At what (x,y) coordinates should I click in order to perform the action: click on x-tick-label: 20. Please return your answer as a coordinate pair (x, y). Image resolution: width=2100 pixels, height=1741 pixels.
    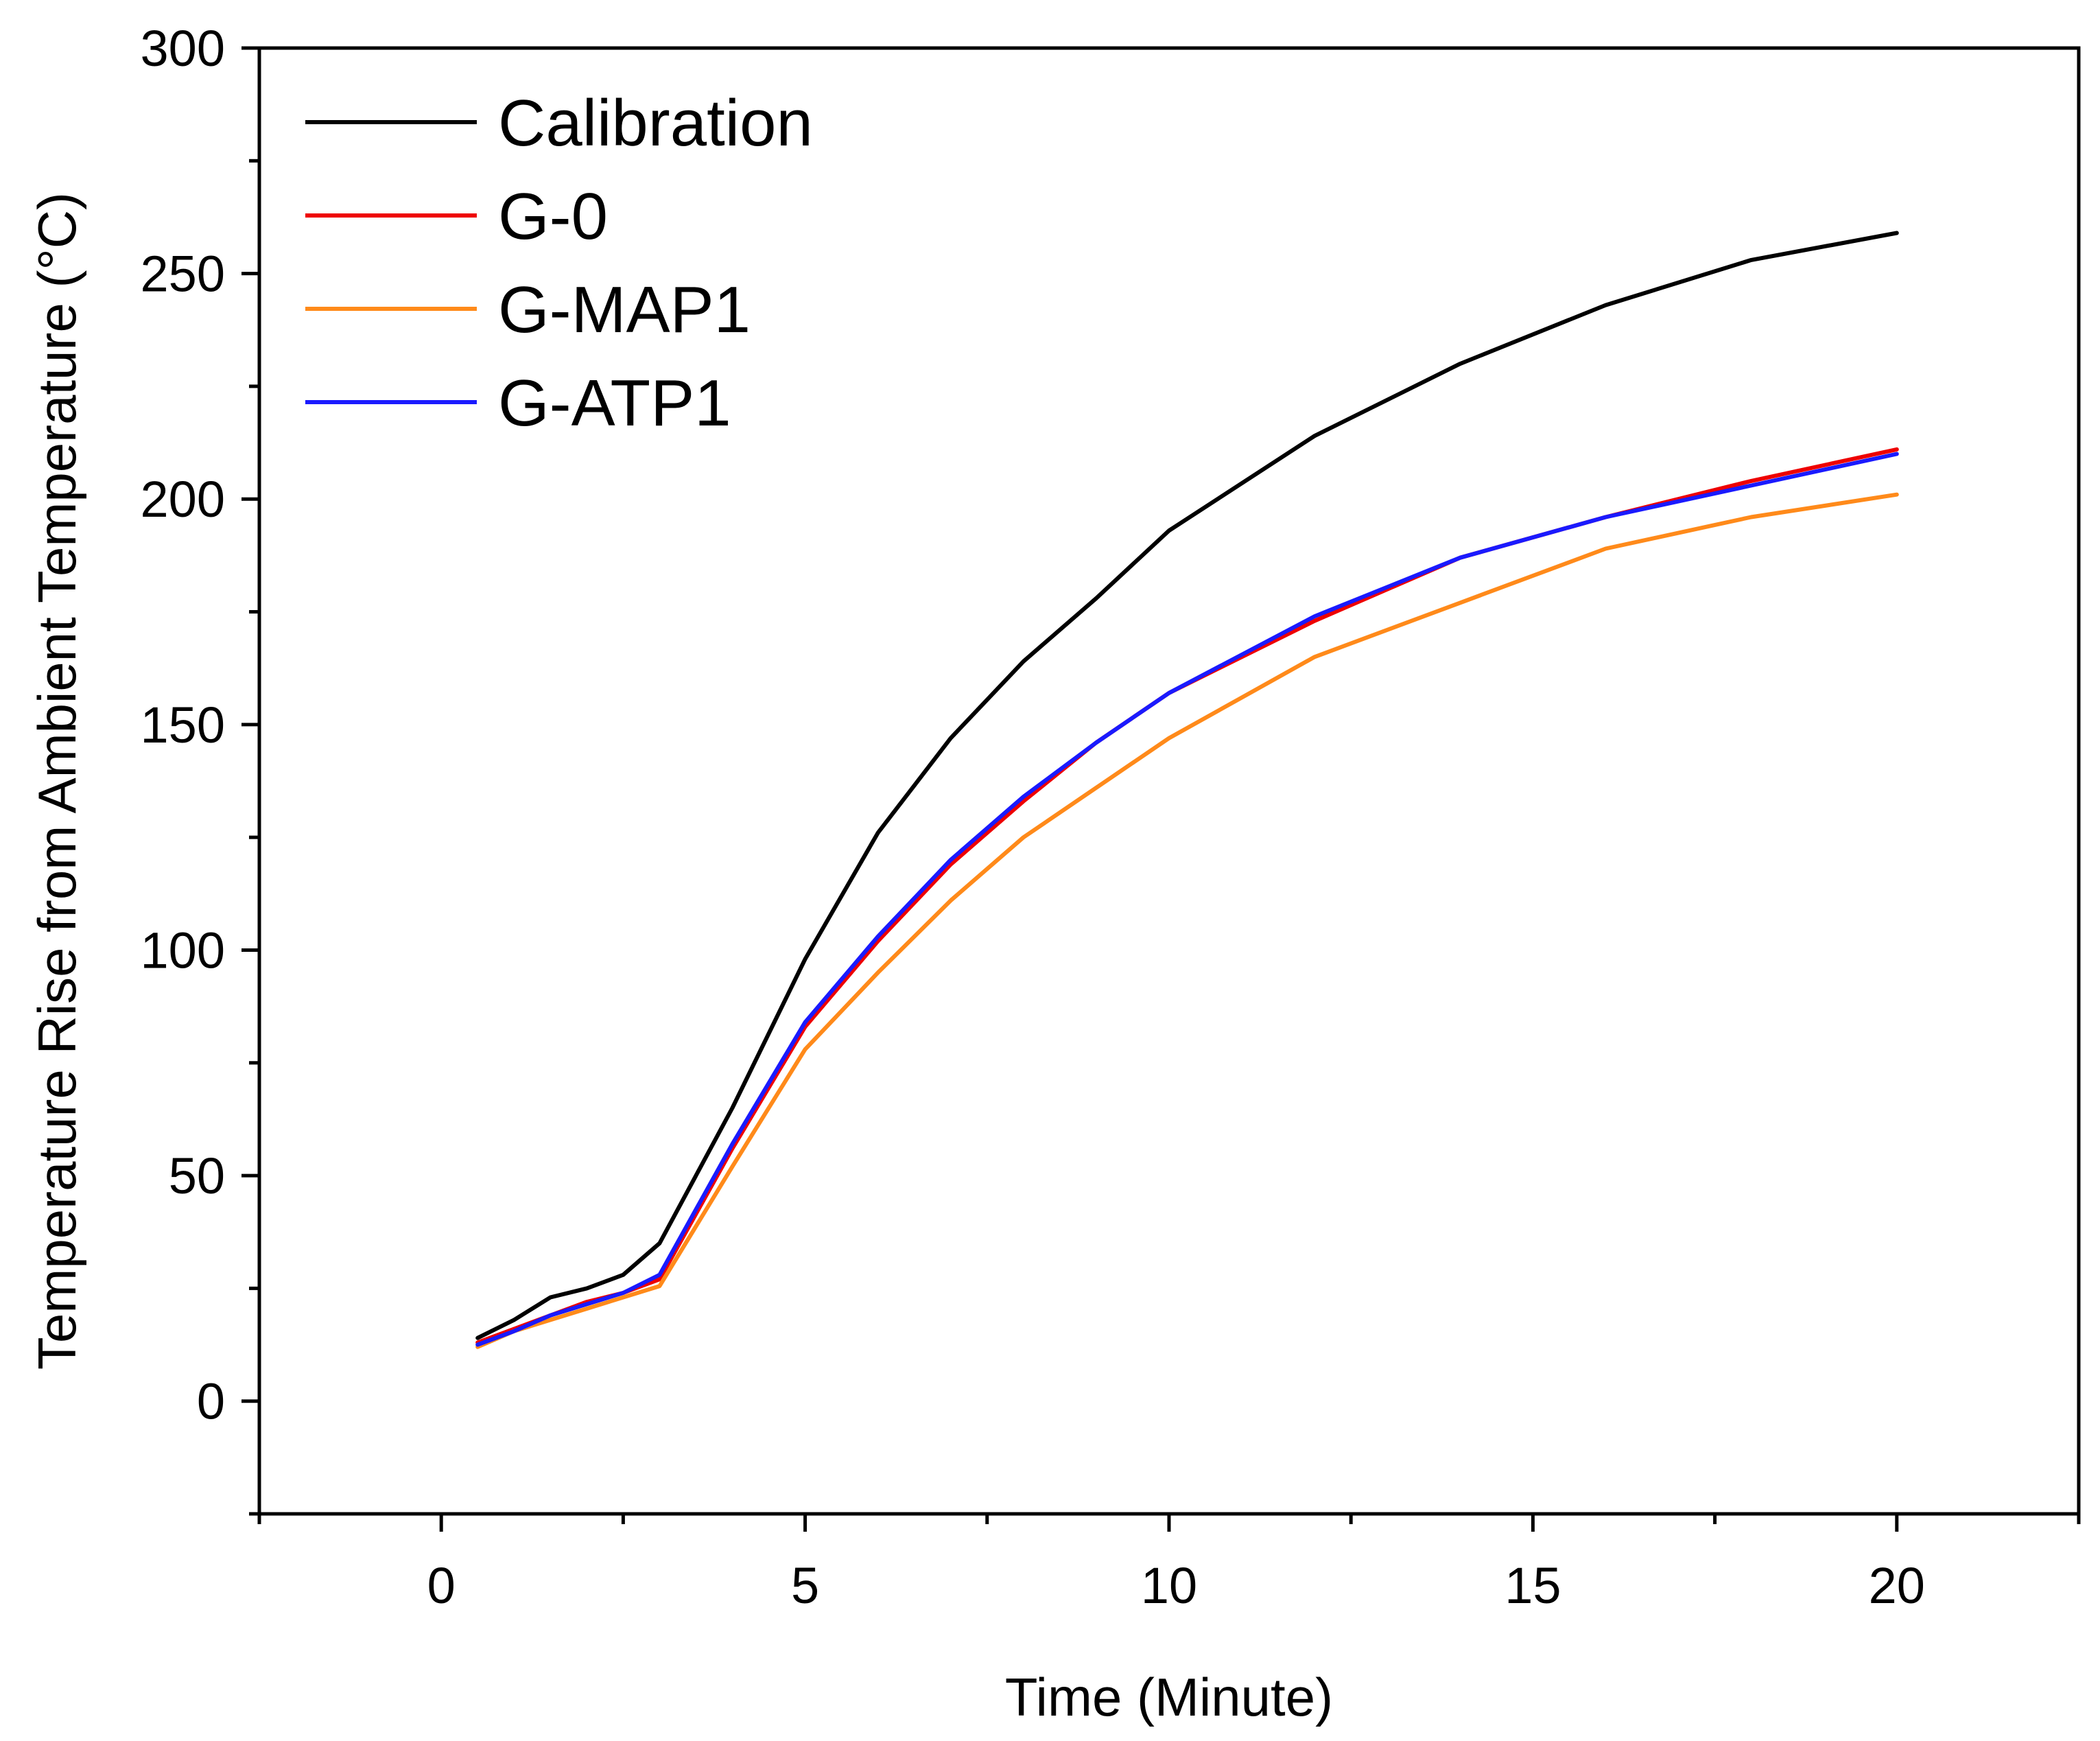
    Looking at the image, I should click on (1897, 1585).